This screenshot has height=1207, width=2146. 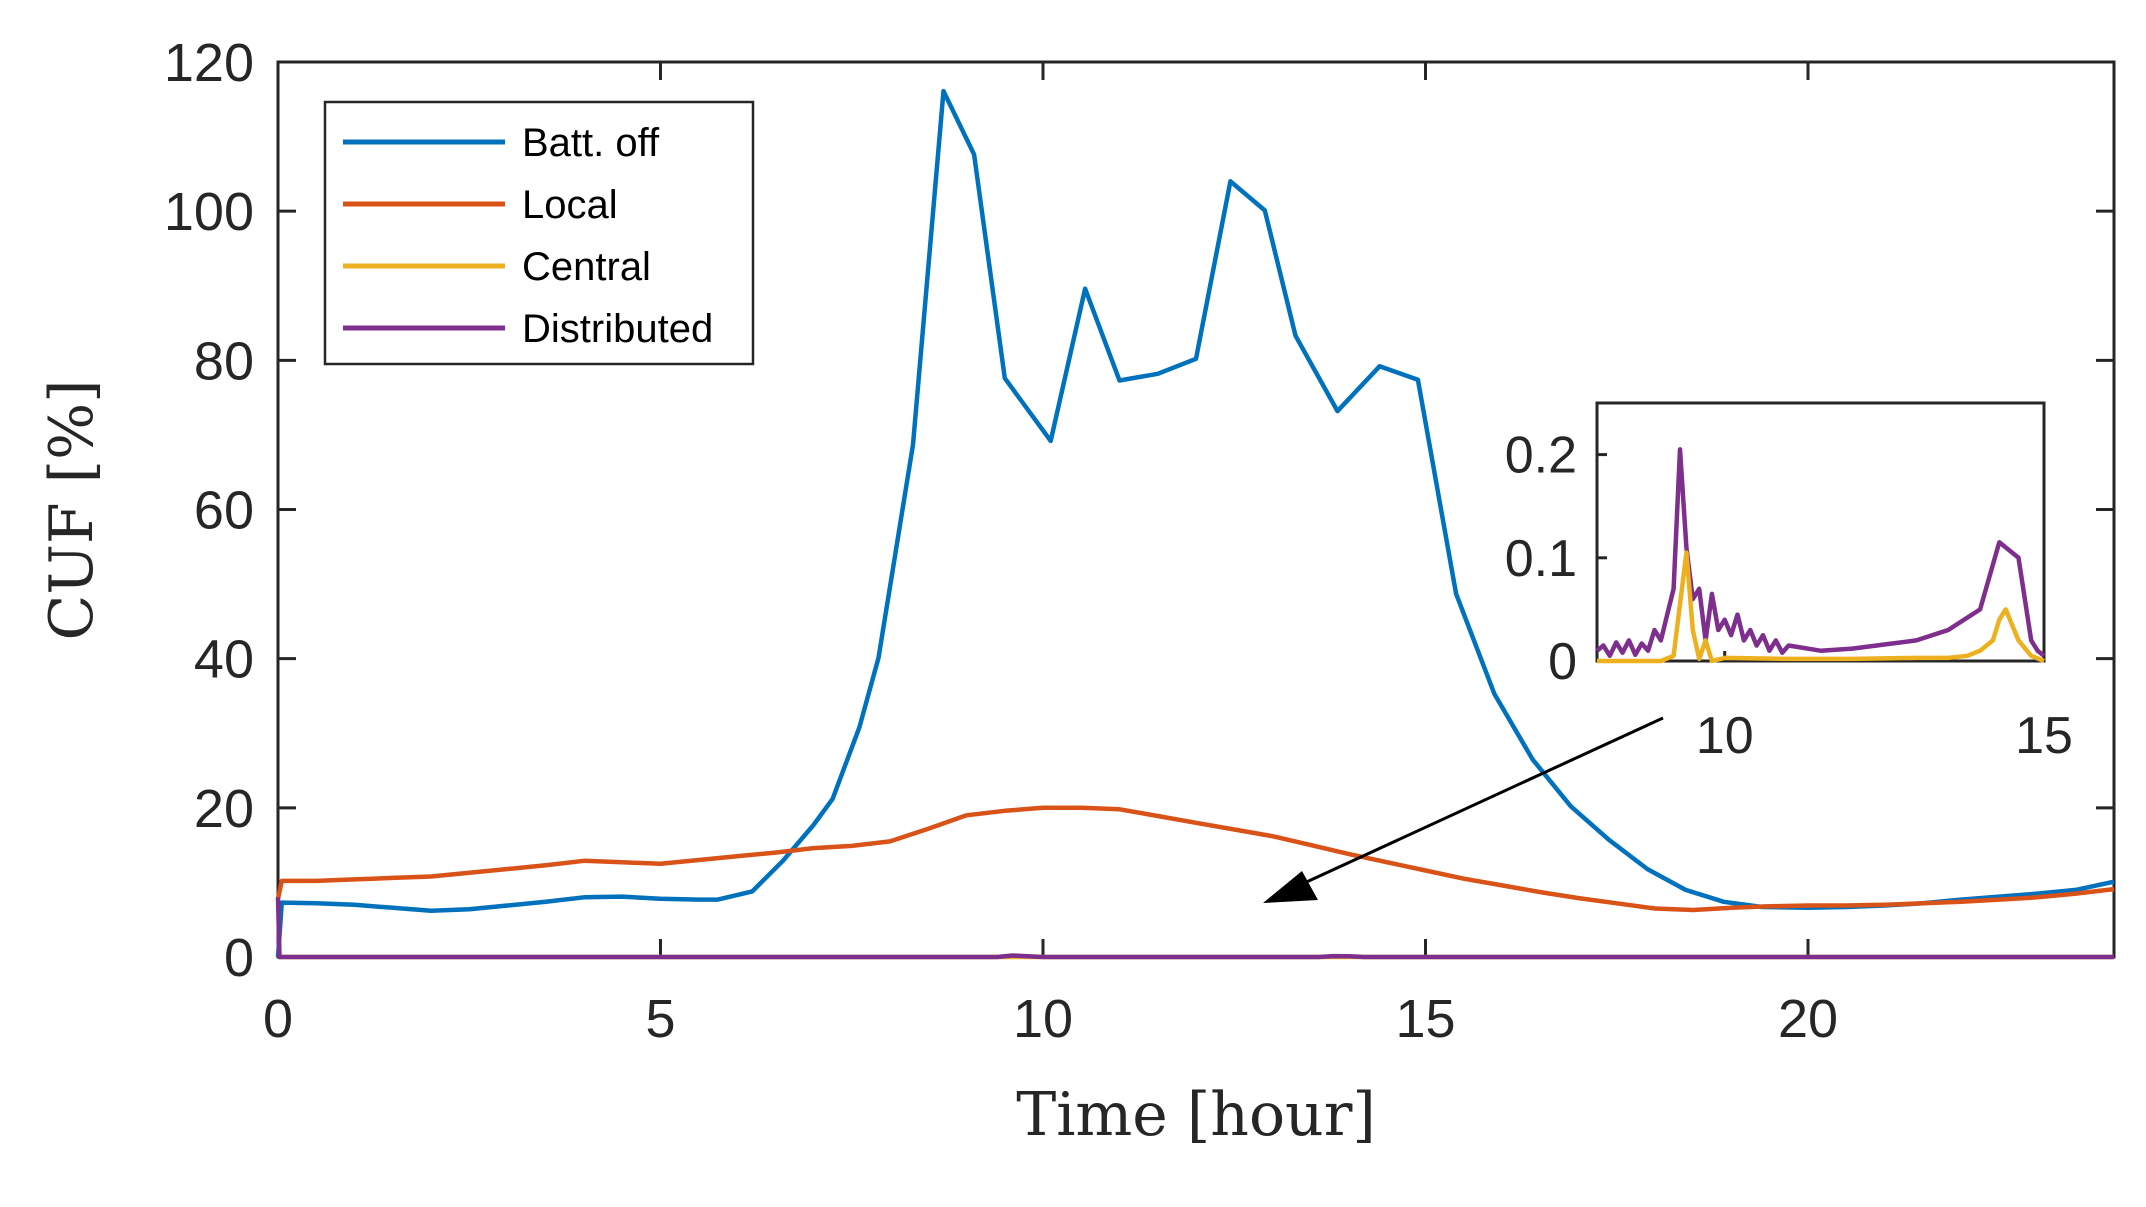 I want to click on inset-pointer-arrow-shaft, so click(x=1481, y=801).